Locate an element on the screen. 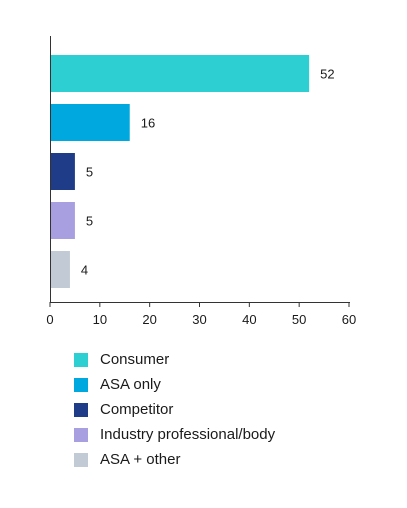 Image resolution: width=407 pixels, height=508 pixels. bar-consumer is located at coordinates (180, 73).